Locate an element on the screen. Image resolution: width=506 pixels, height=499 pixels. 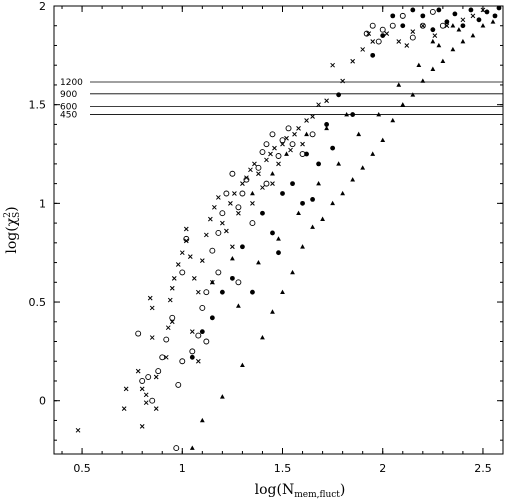
reference-line-label: 450 is located at coordinates (68, 116).